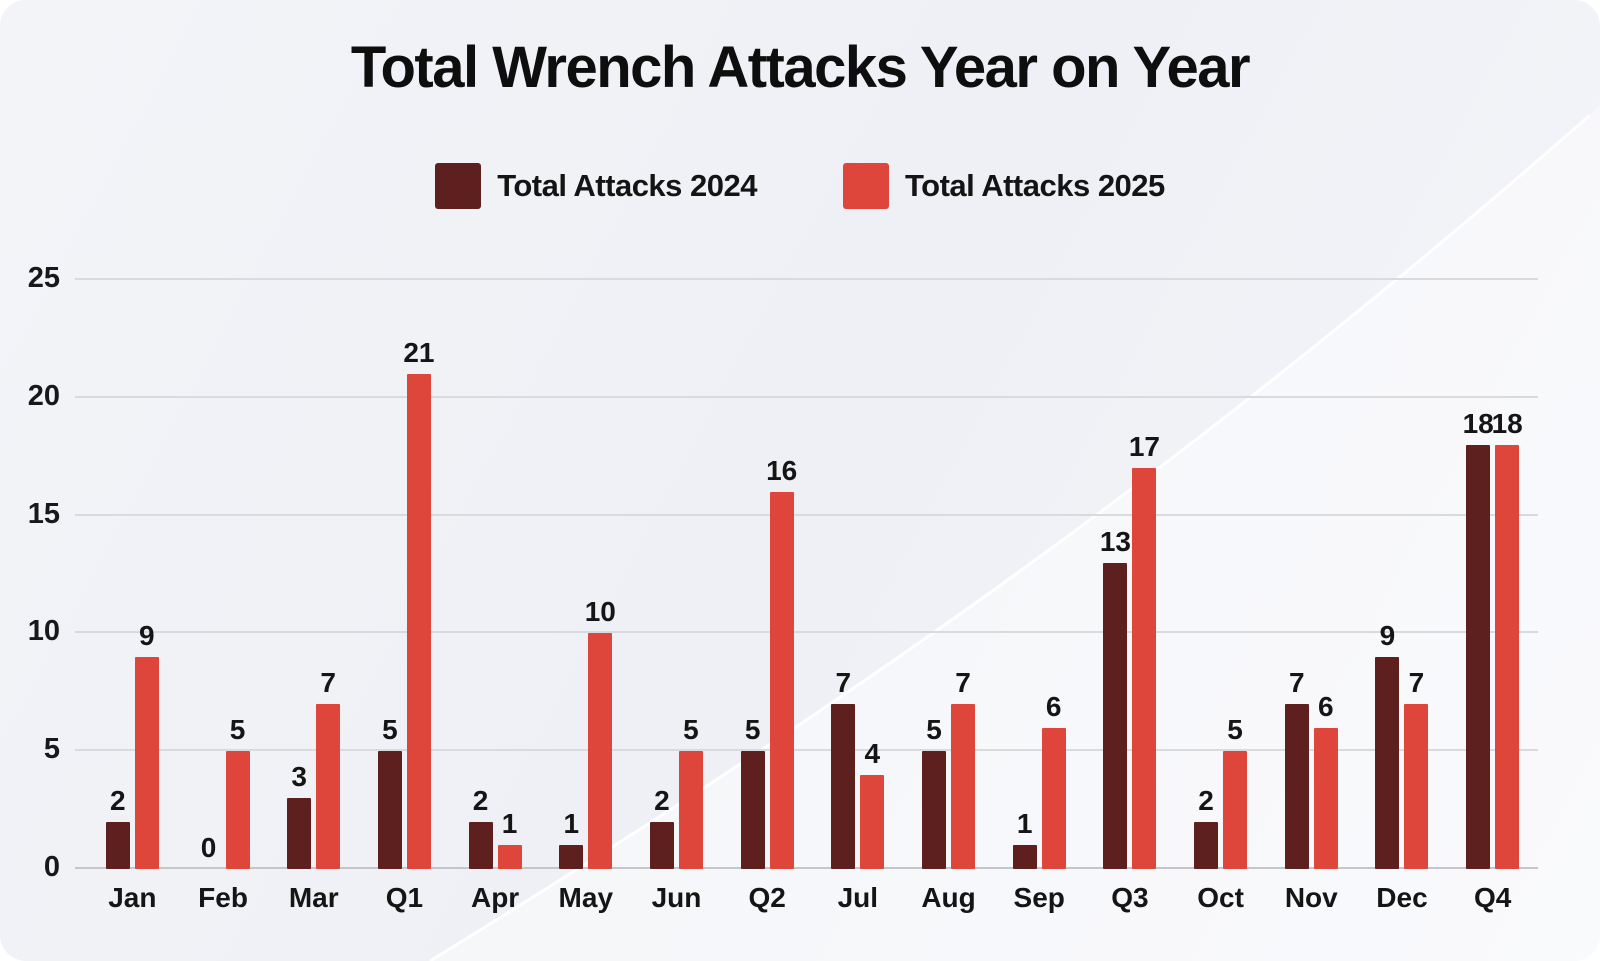 Image resolution: width=1600 pixels, height=961 pixels. What do you see at coordinates (313, 897) in the screenshot?
I see `x-tick-label-mar: Mar` at bounding box center [313, 897].